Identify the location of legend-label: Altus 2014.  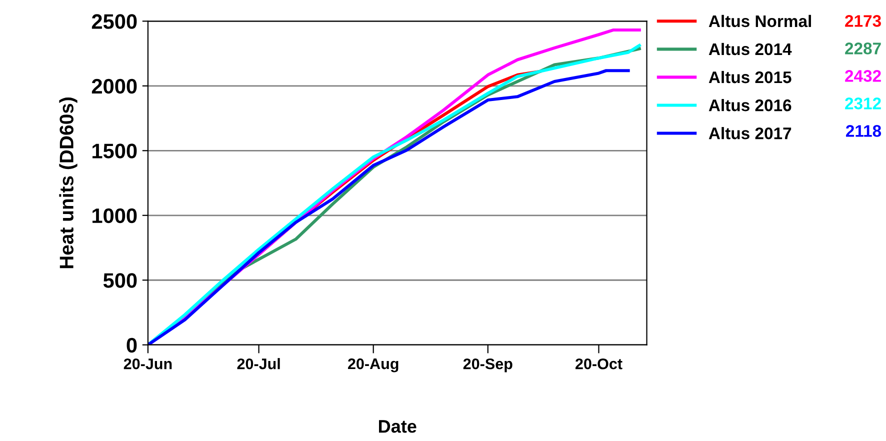
(750, 49).